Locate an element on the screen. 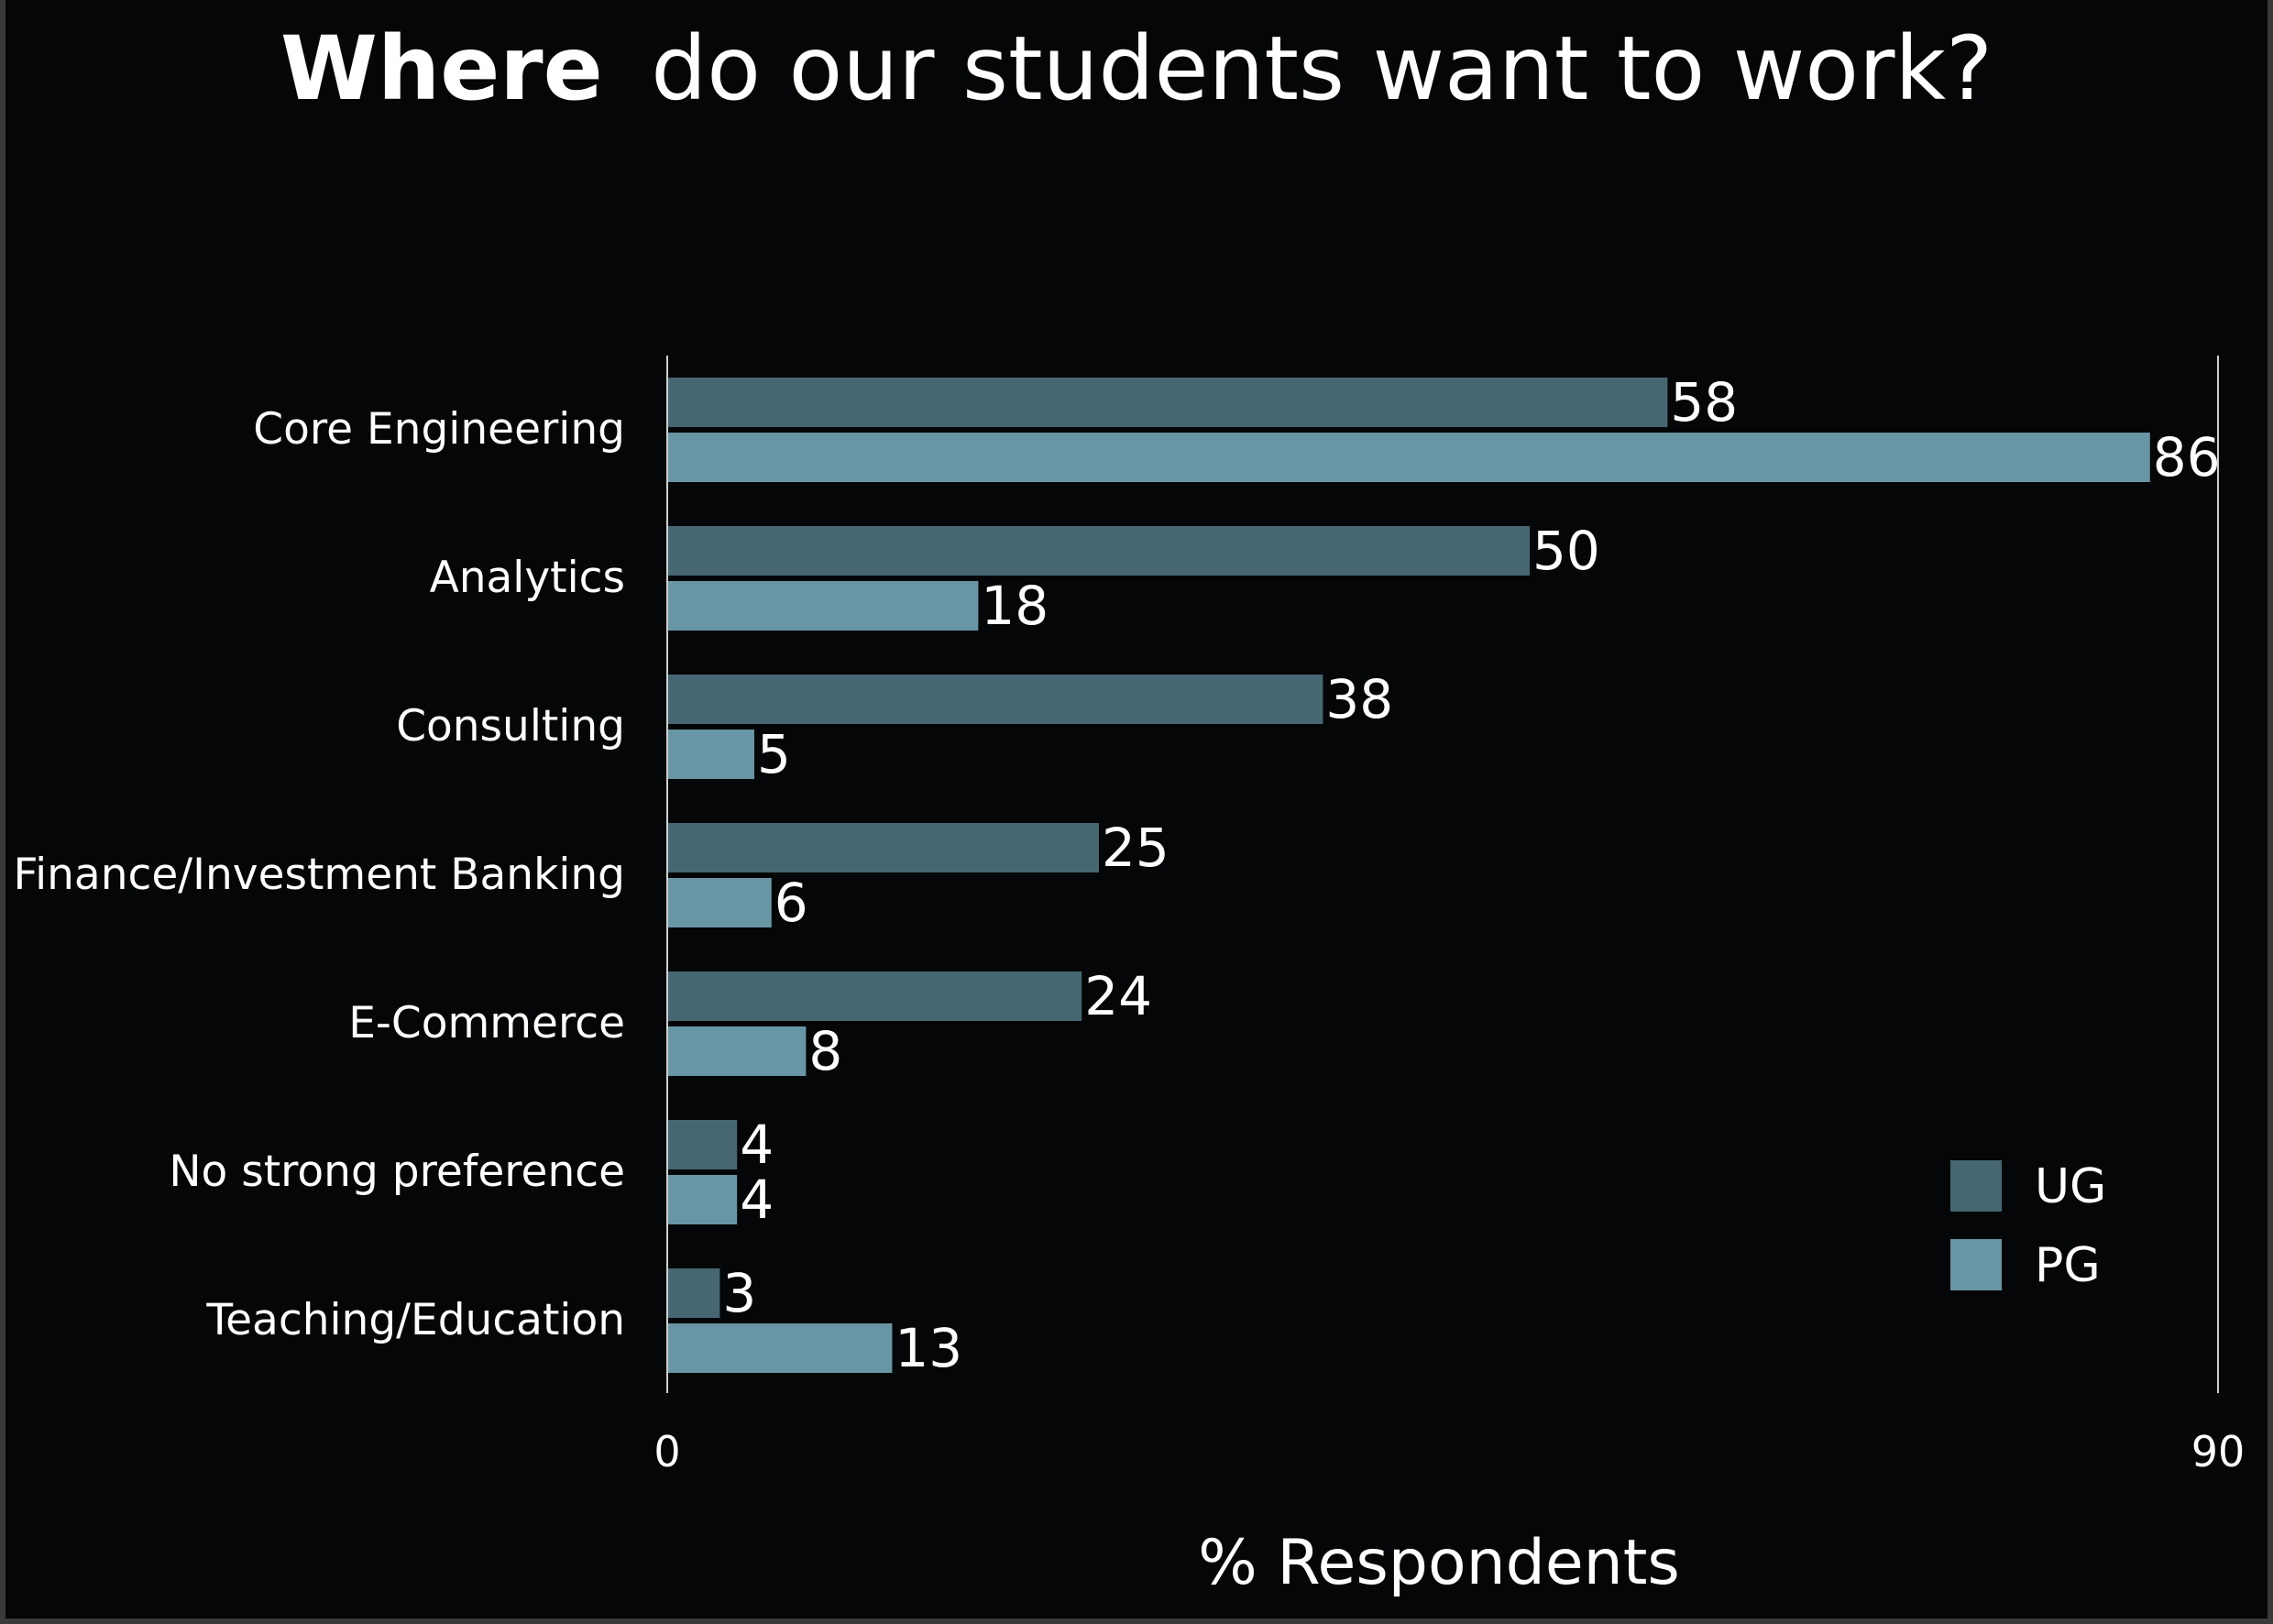  chart-title: Where do our students want to work? is located at coordinates (1136, 68).